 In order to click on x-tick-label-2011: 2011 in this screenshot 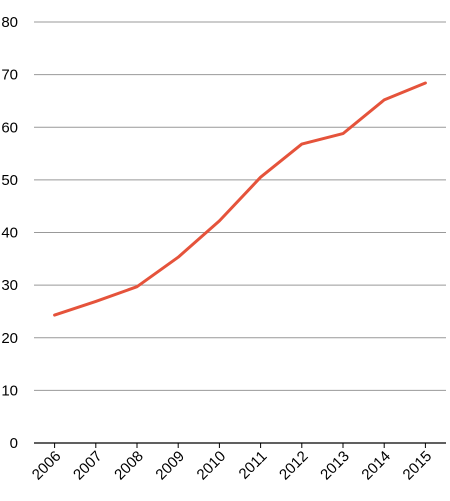, I will do `click(253, 465)`.